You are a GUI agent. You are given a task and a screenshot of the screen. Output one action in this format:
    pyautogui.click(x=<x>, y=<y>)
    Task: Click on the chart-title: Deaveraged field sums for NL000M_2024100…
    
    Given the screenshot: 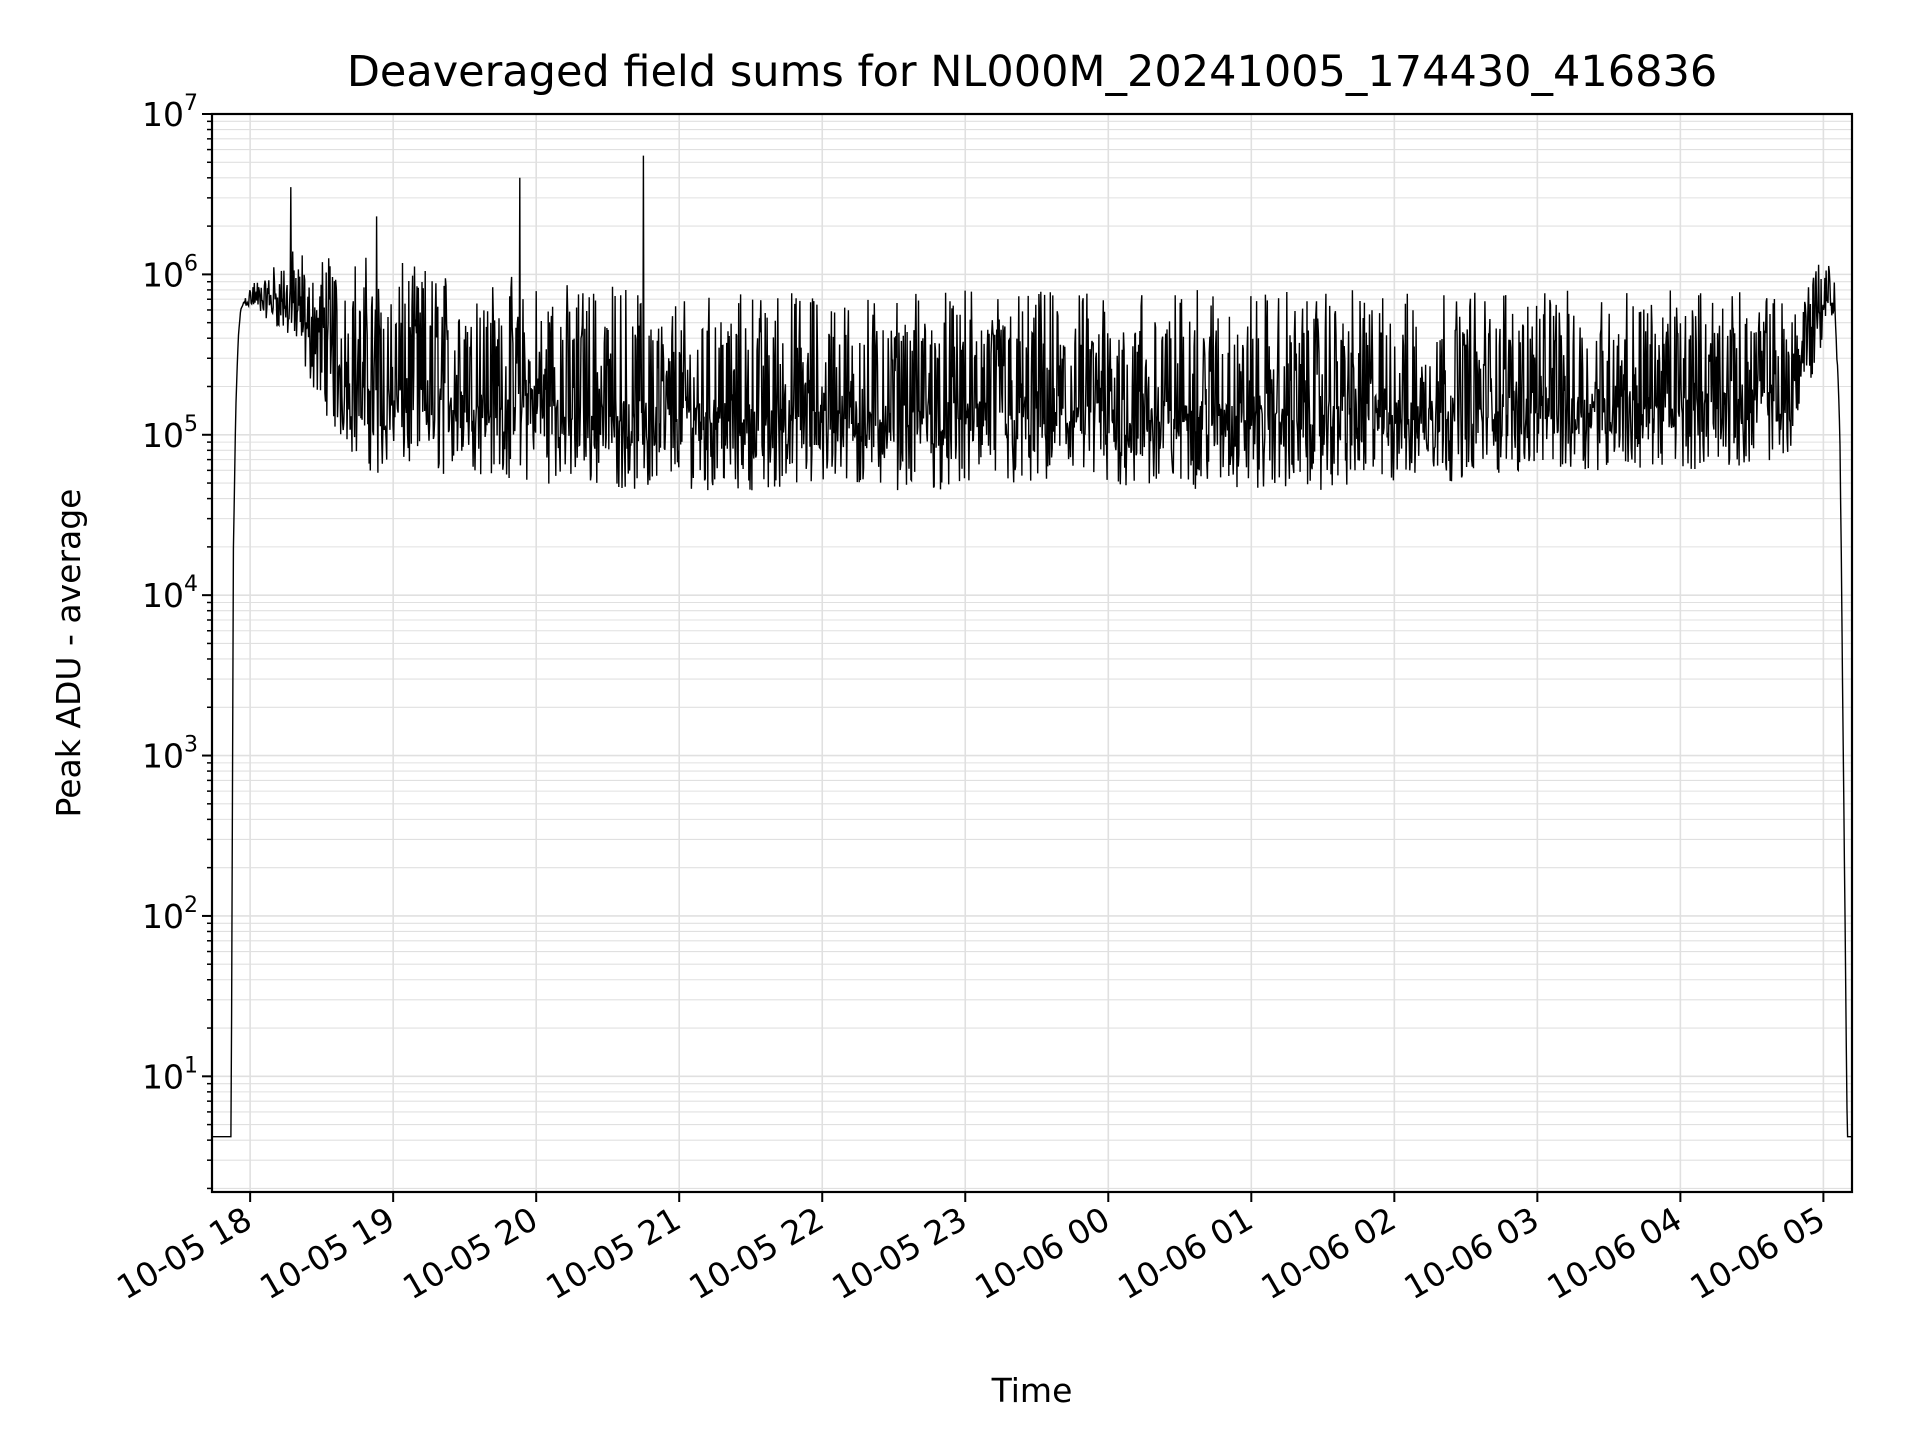 What is the action you would take?
    pyautogui.click(x=1032, y=72)
    